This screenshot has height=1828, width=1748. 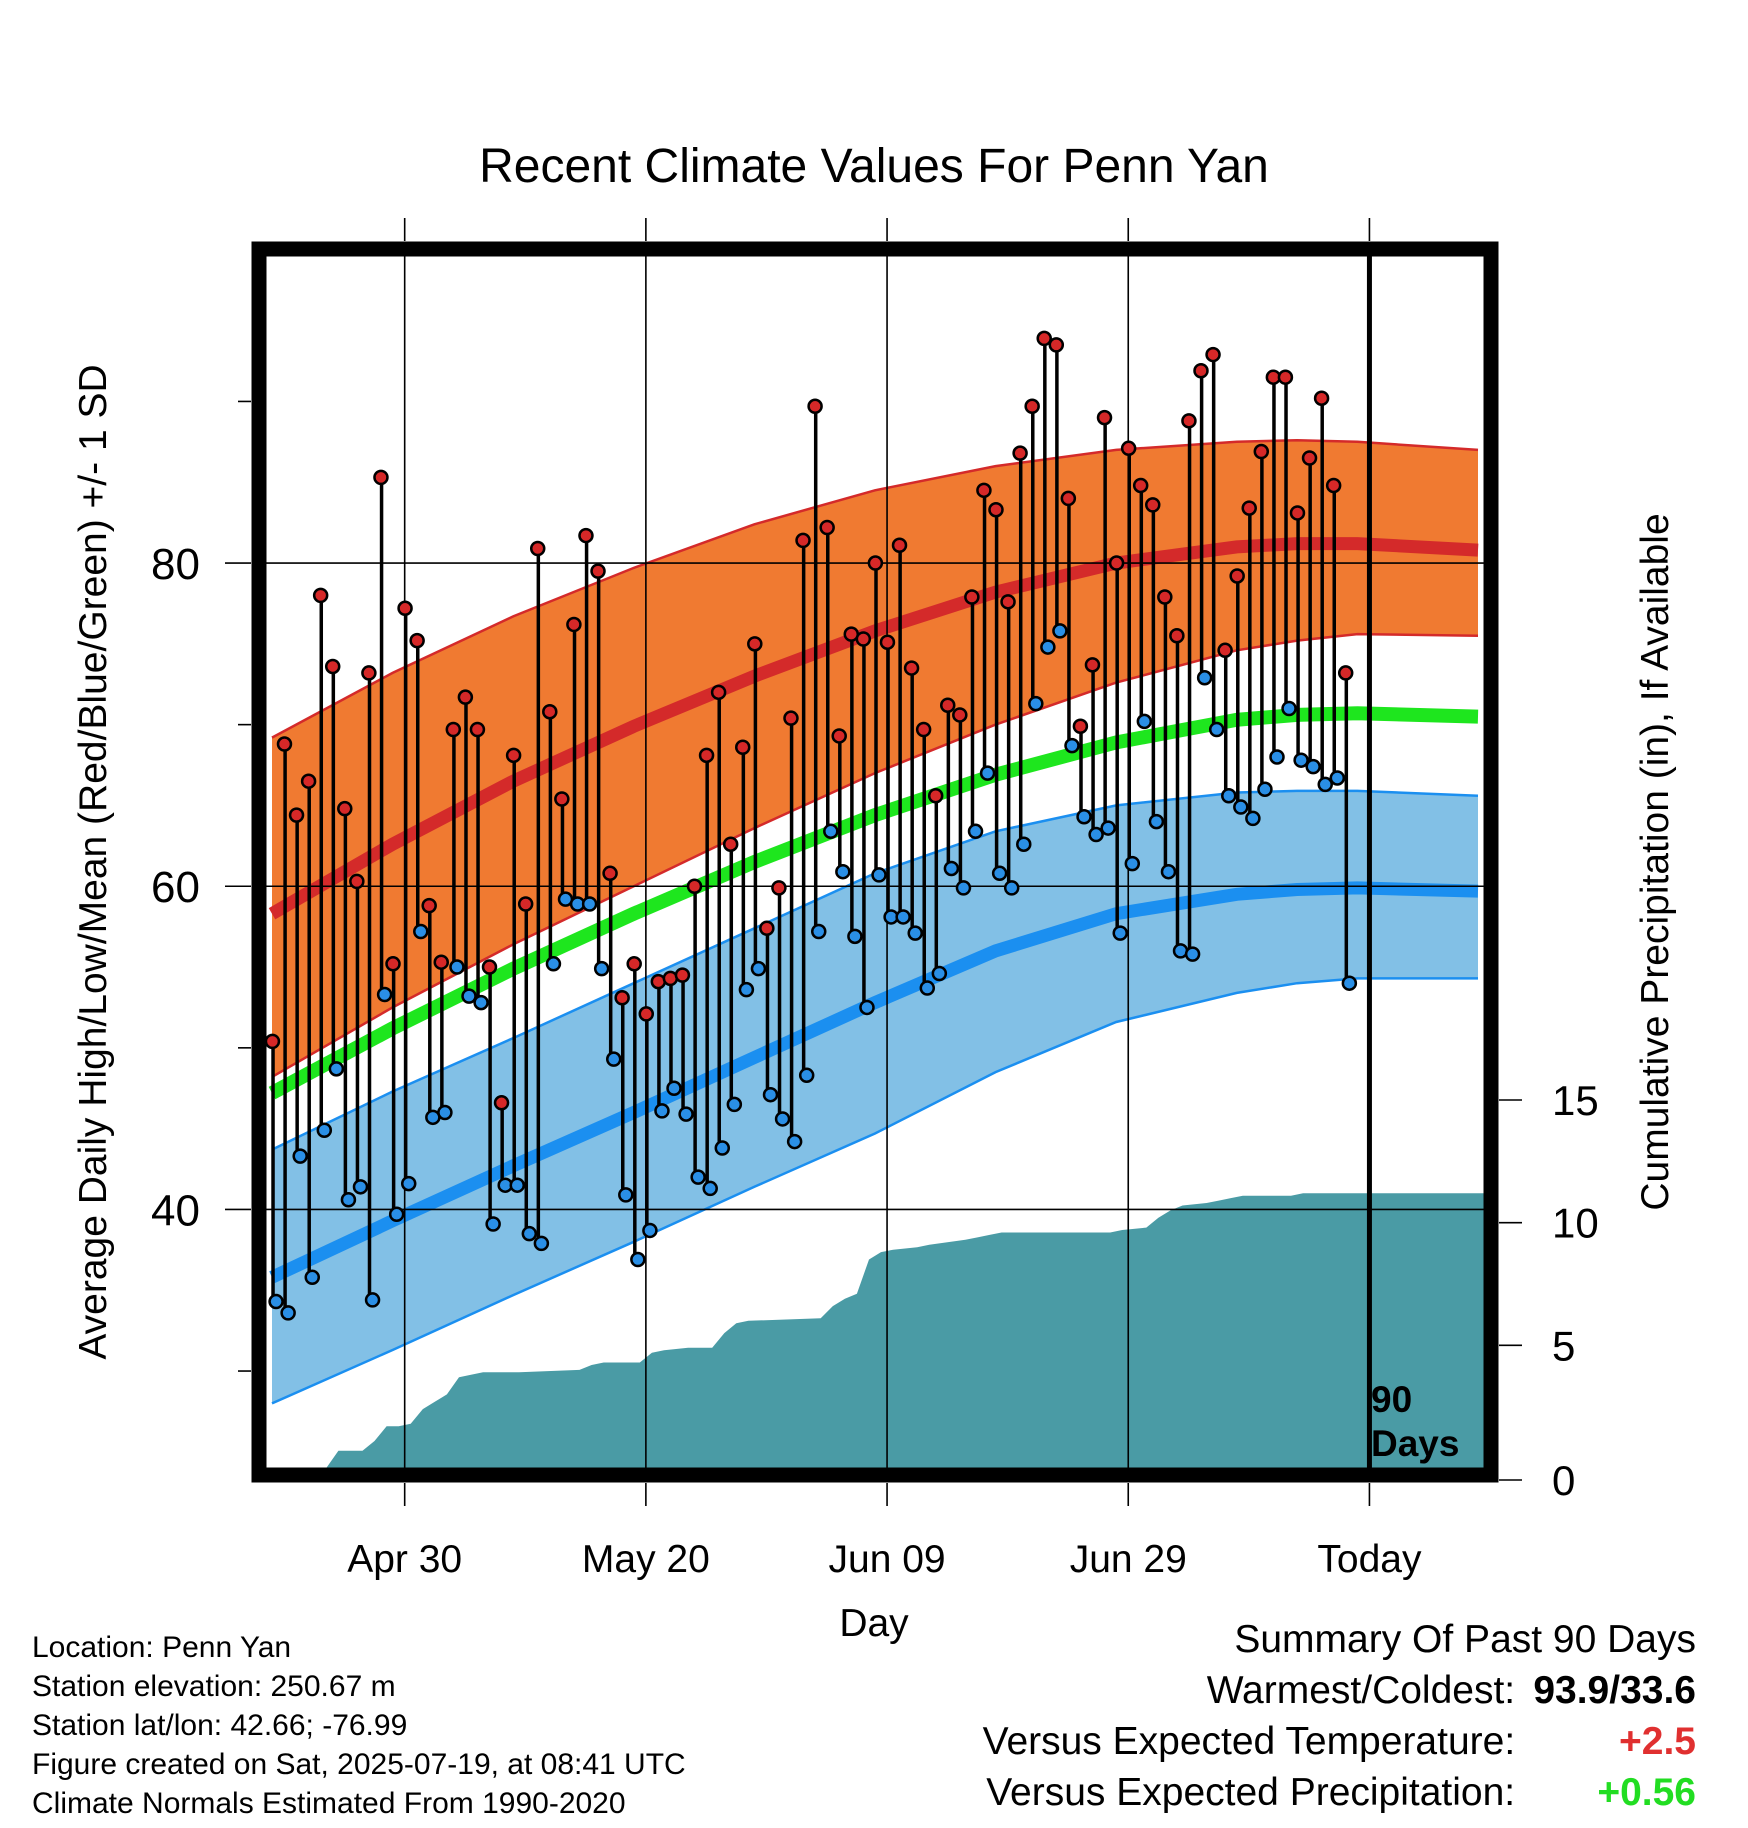 I want to click on x-tick-label: Jun 29, so click(x=1128, y=1559).